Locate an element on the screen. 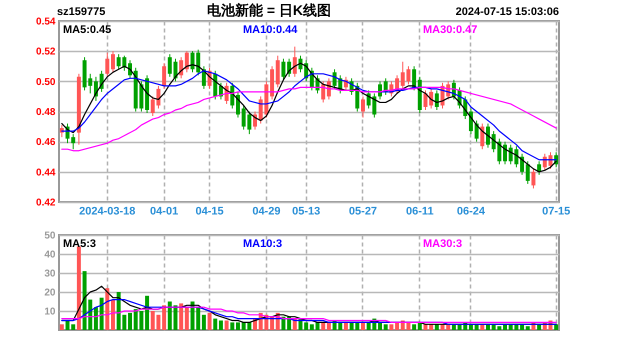  y-tick-label: 40 is located at coordinates (50, 255).